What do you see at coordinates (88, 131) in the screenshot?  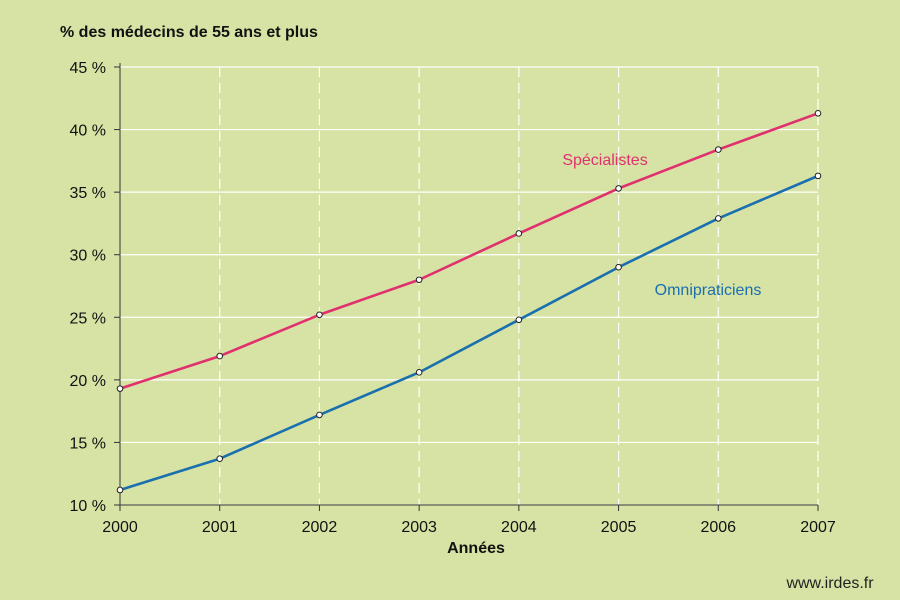 I see `y-tick-label: 40 %` at bounding box center [88, 131].